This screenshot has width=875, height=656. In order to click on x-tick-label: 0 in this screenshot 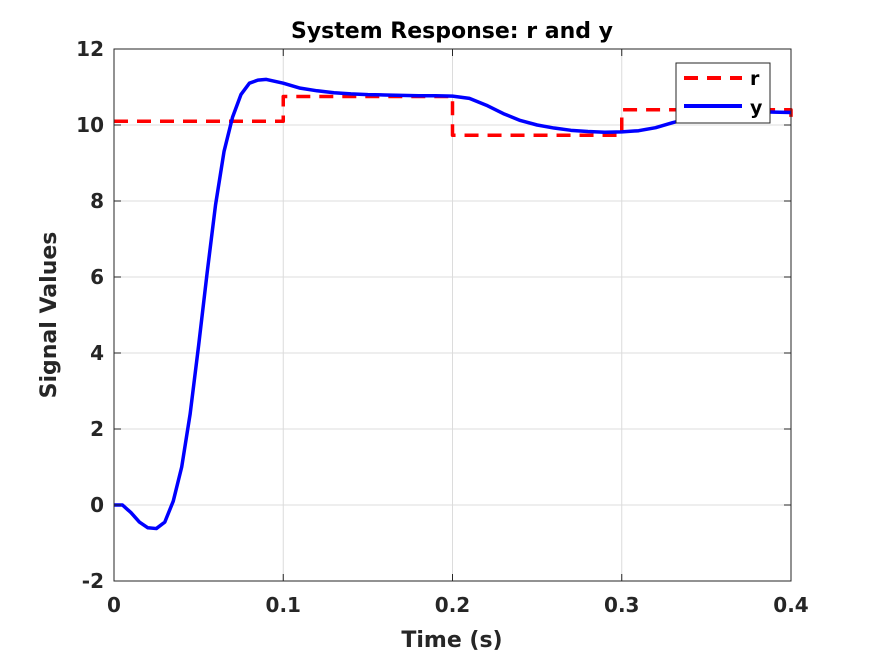, I will do `click(114, 605)`.